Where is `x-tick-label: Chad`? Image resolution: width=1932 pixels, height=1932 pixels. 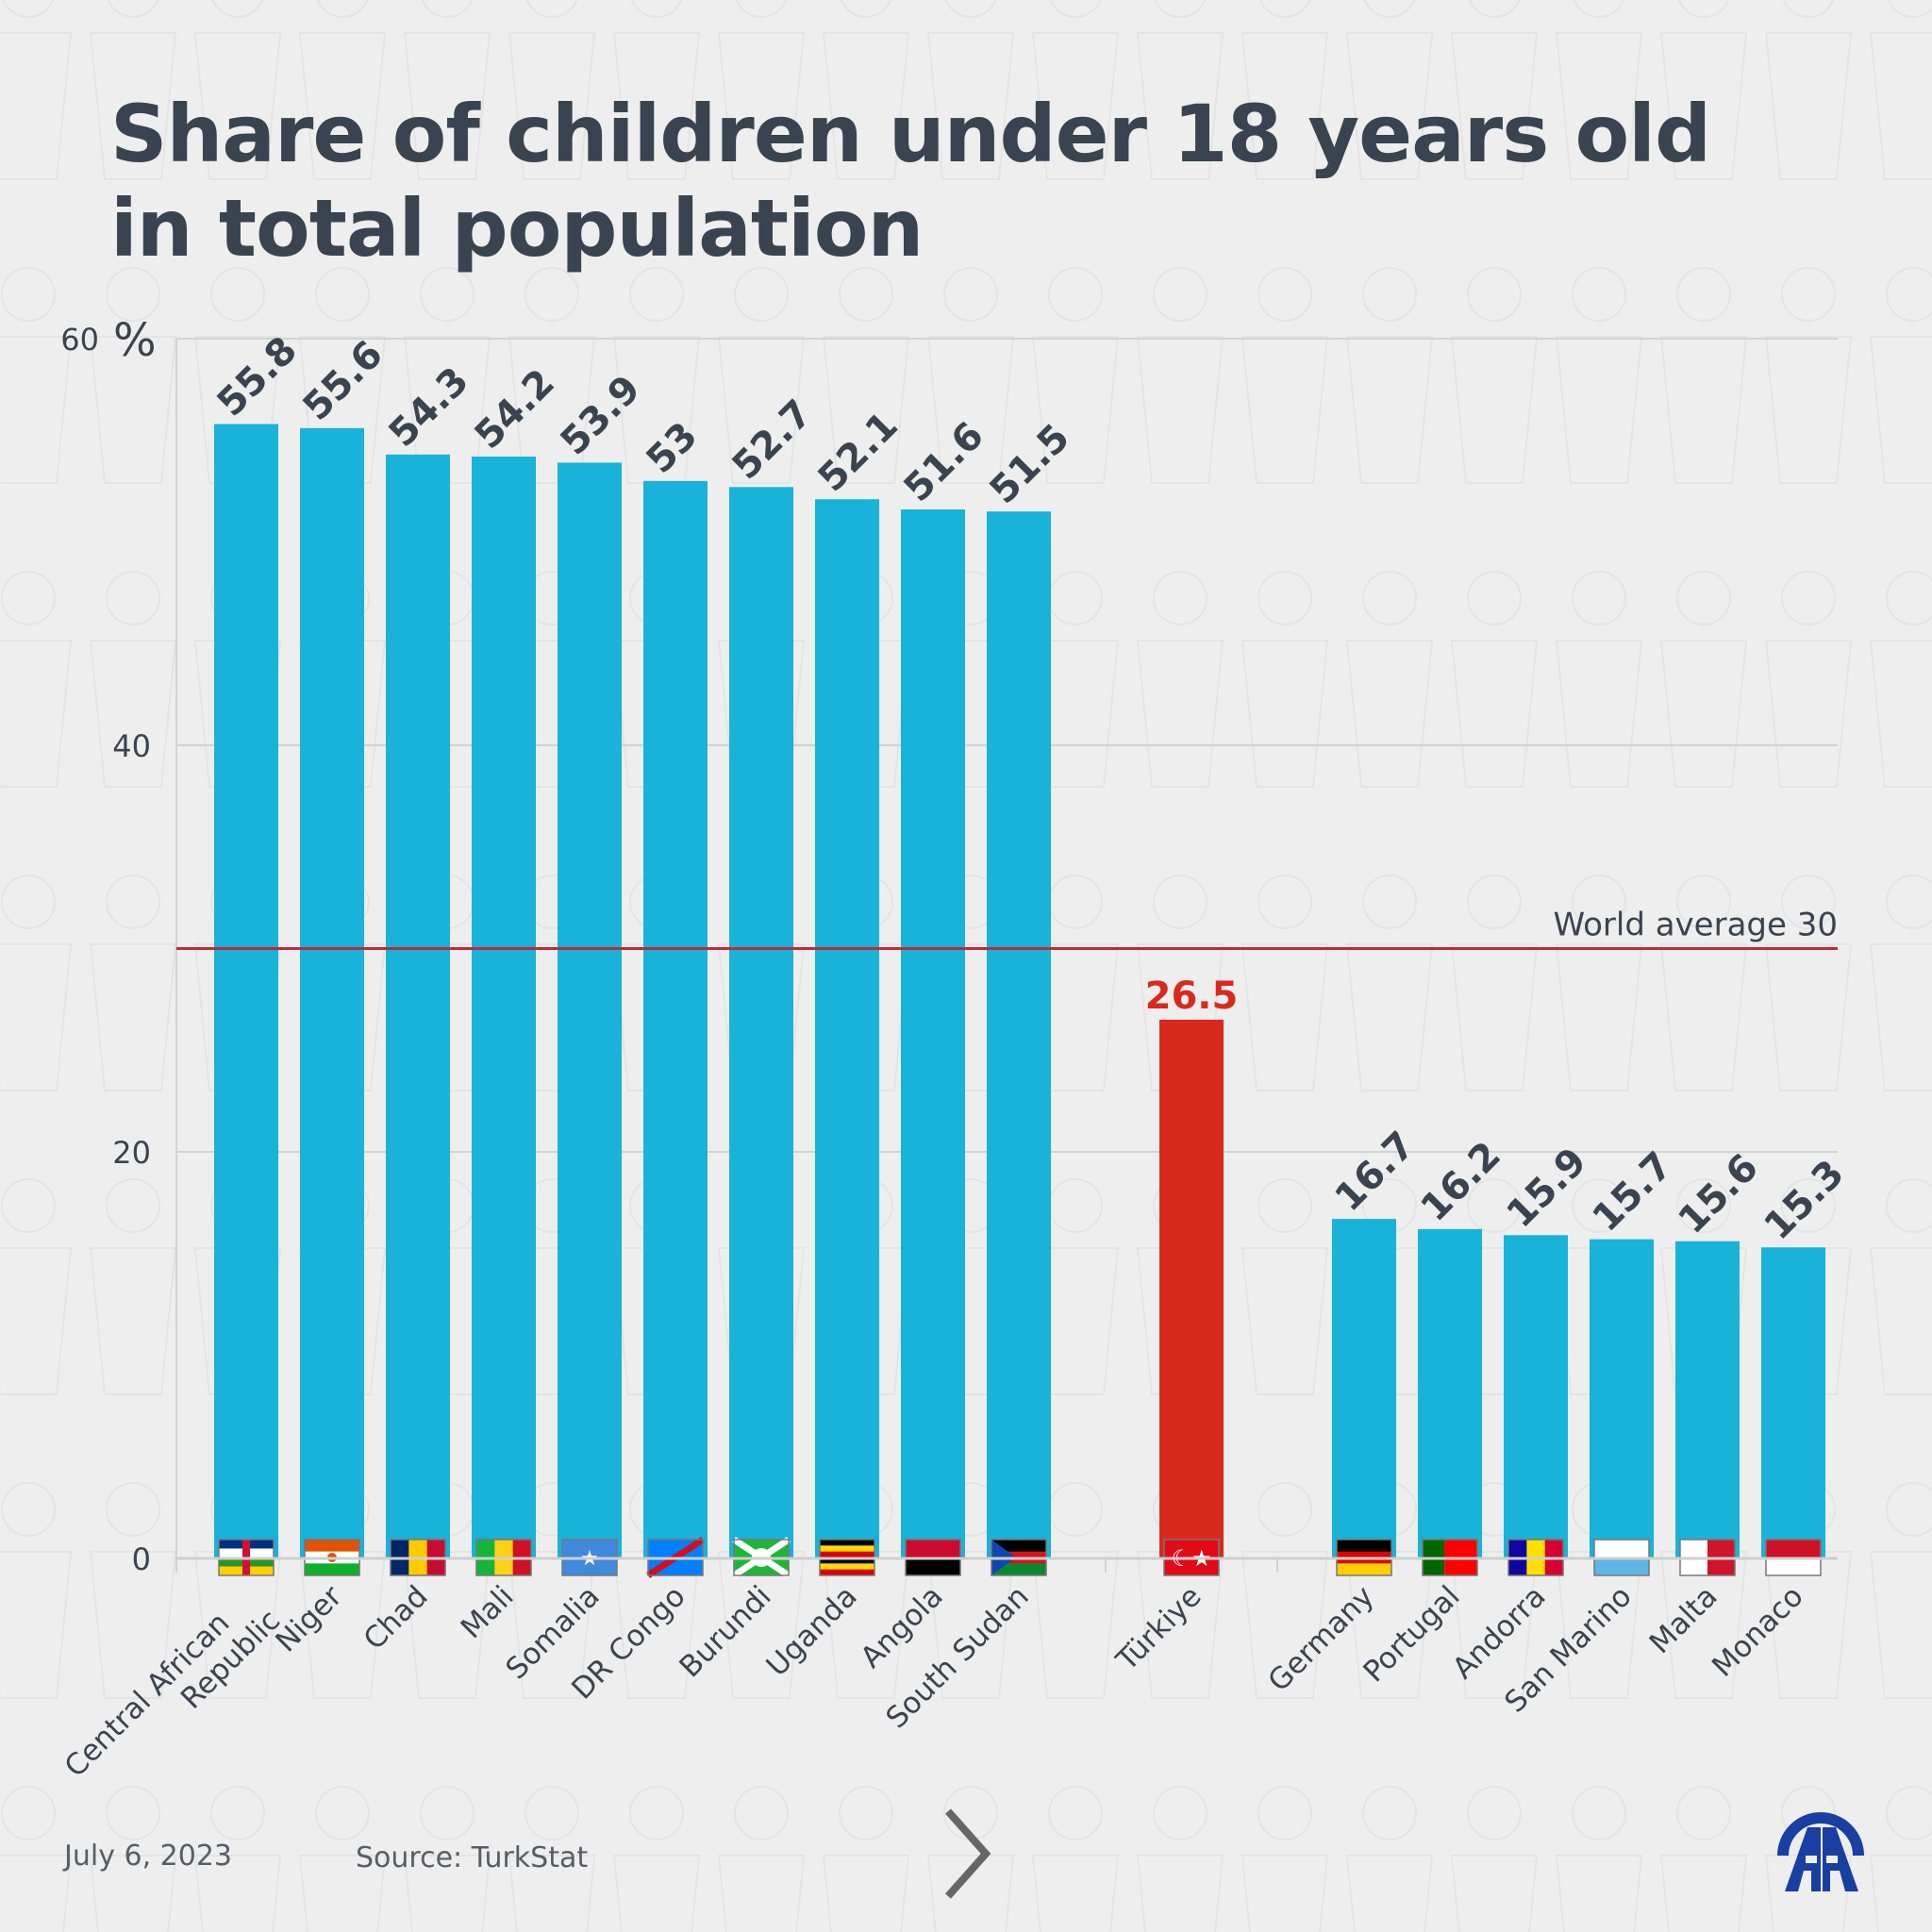
x-tick-label: Chad is located at coordinates (396, 1618).